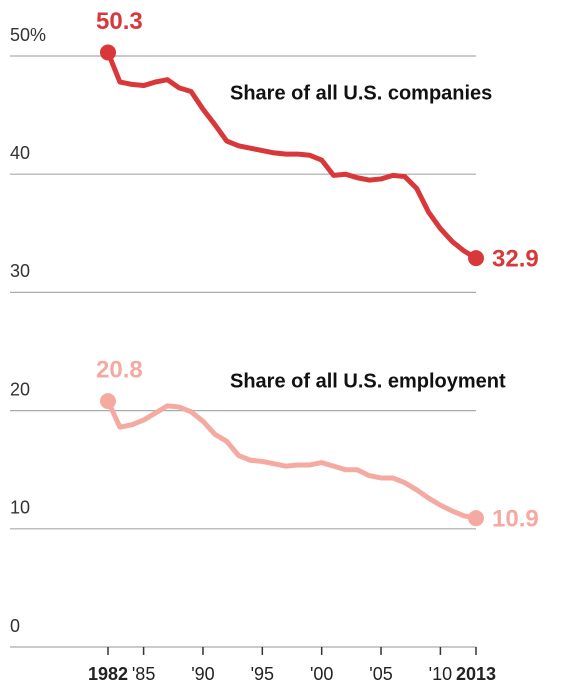  Describe the element at coordinates (20, 271) in the screenshot. I see `y-tick-label: 30` at that location.